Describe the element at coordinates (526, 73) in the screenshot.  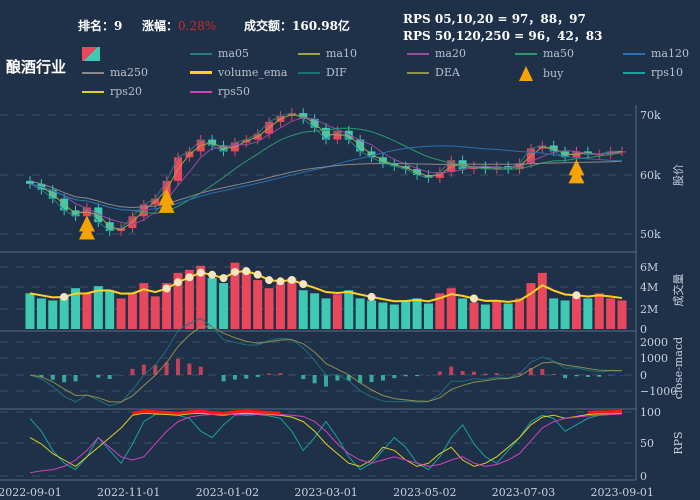
I see `buy-triangle-icon` at that location.